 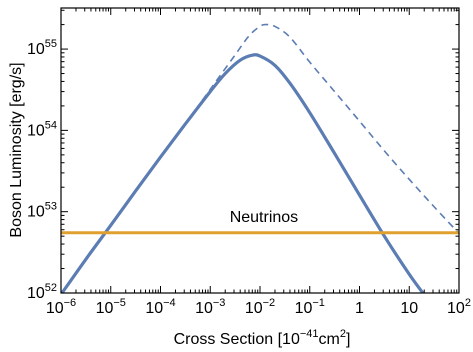 I want to click on x-tick-label: 10⁻², so click(x=260, y=307).